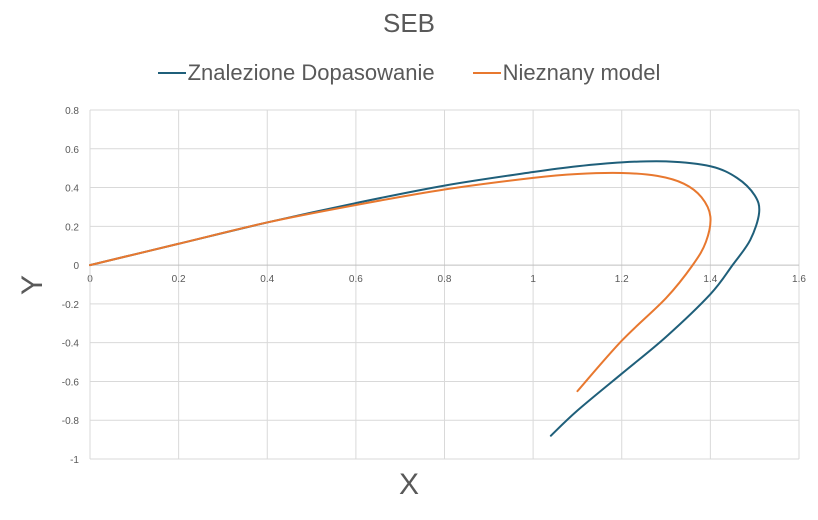 This screenshot has height=520, width=818. Describe the element at coordinates (72, 227) in the screenshot. I see `y-tick-label: 0.2` at that location.